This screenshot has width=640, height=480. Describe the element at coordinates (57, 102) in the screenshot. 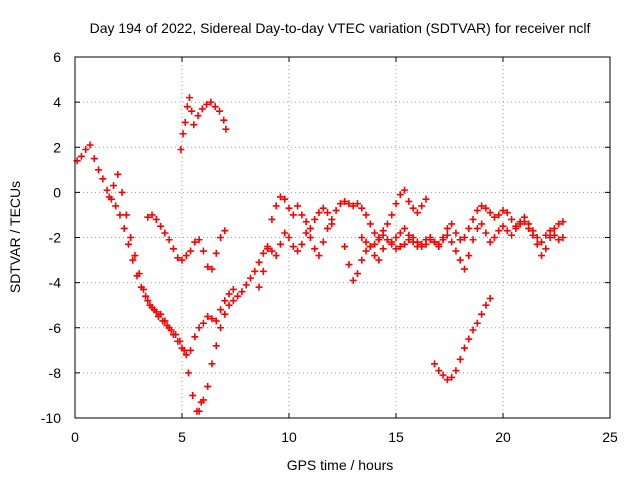

I see `y-tick-label: 4` at that location.